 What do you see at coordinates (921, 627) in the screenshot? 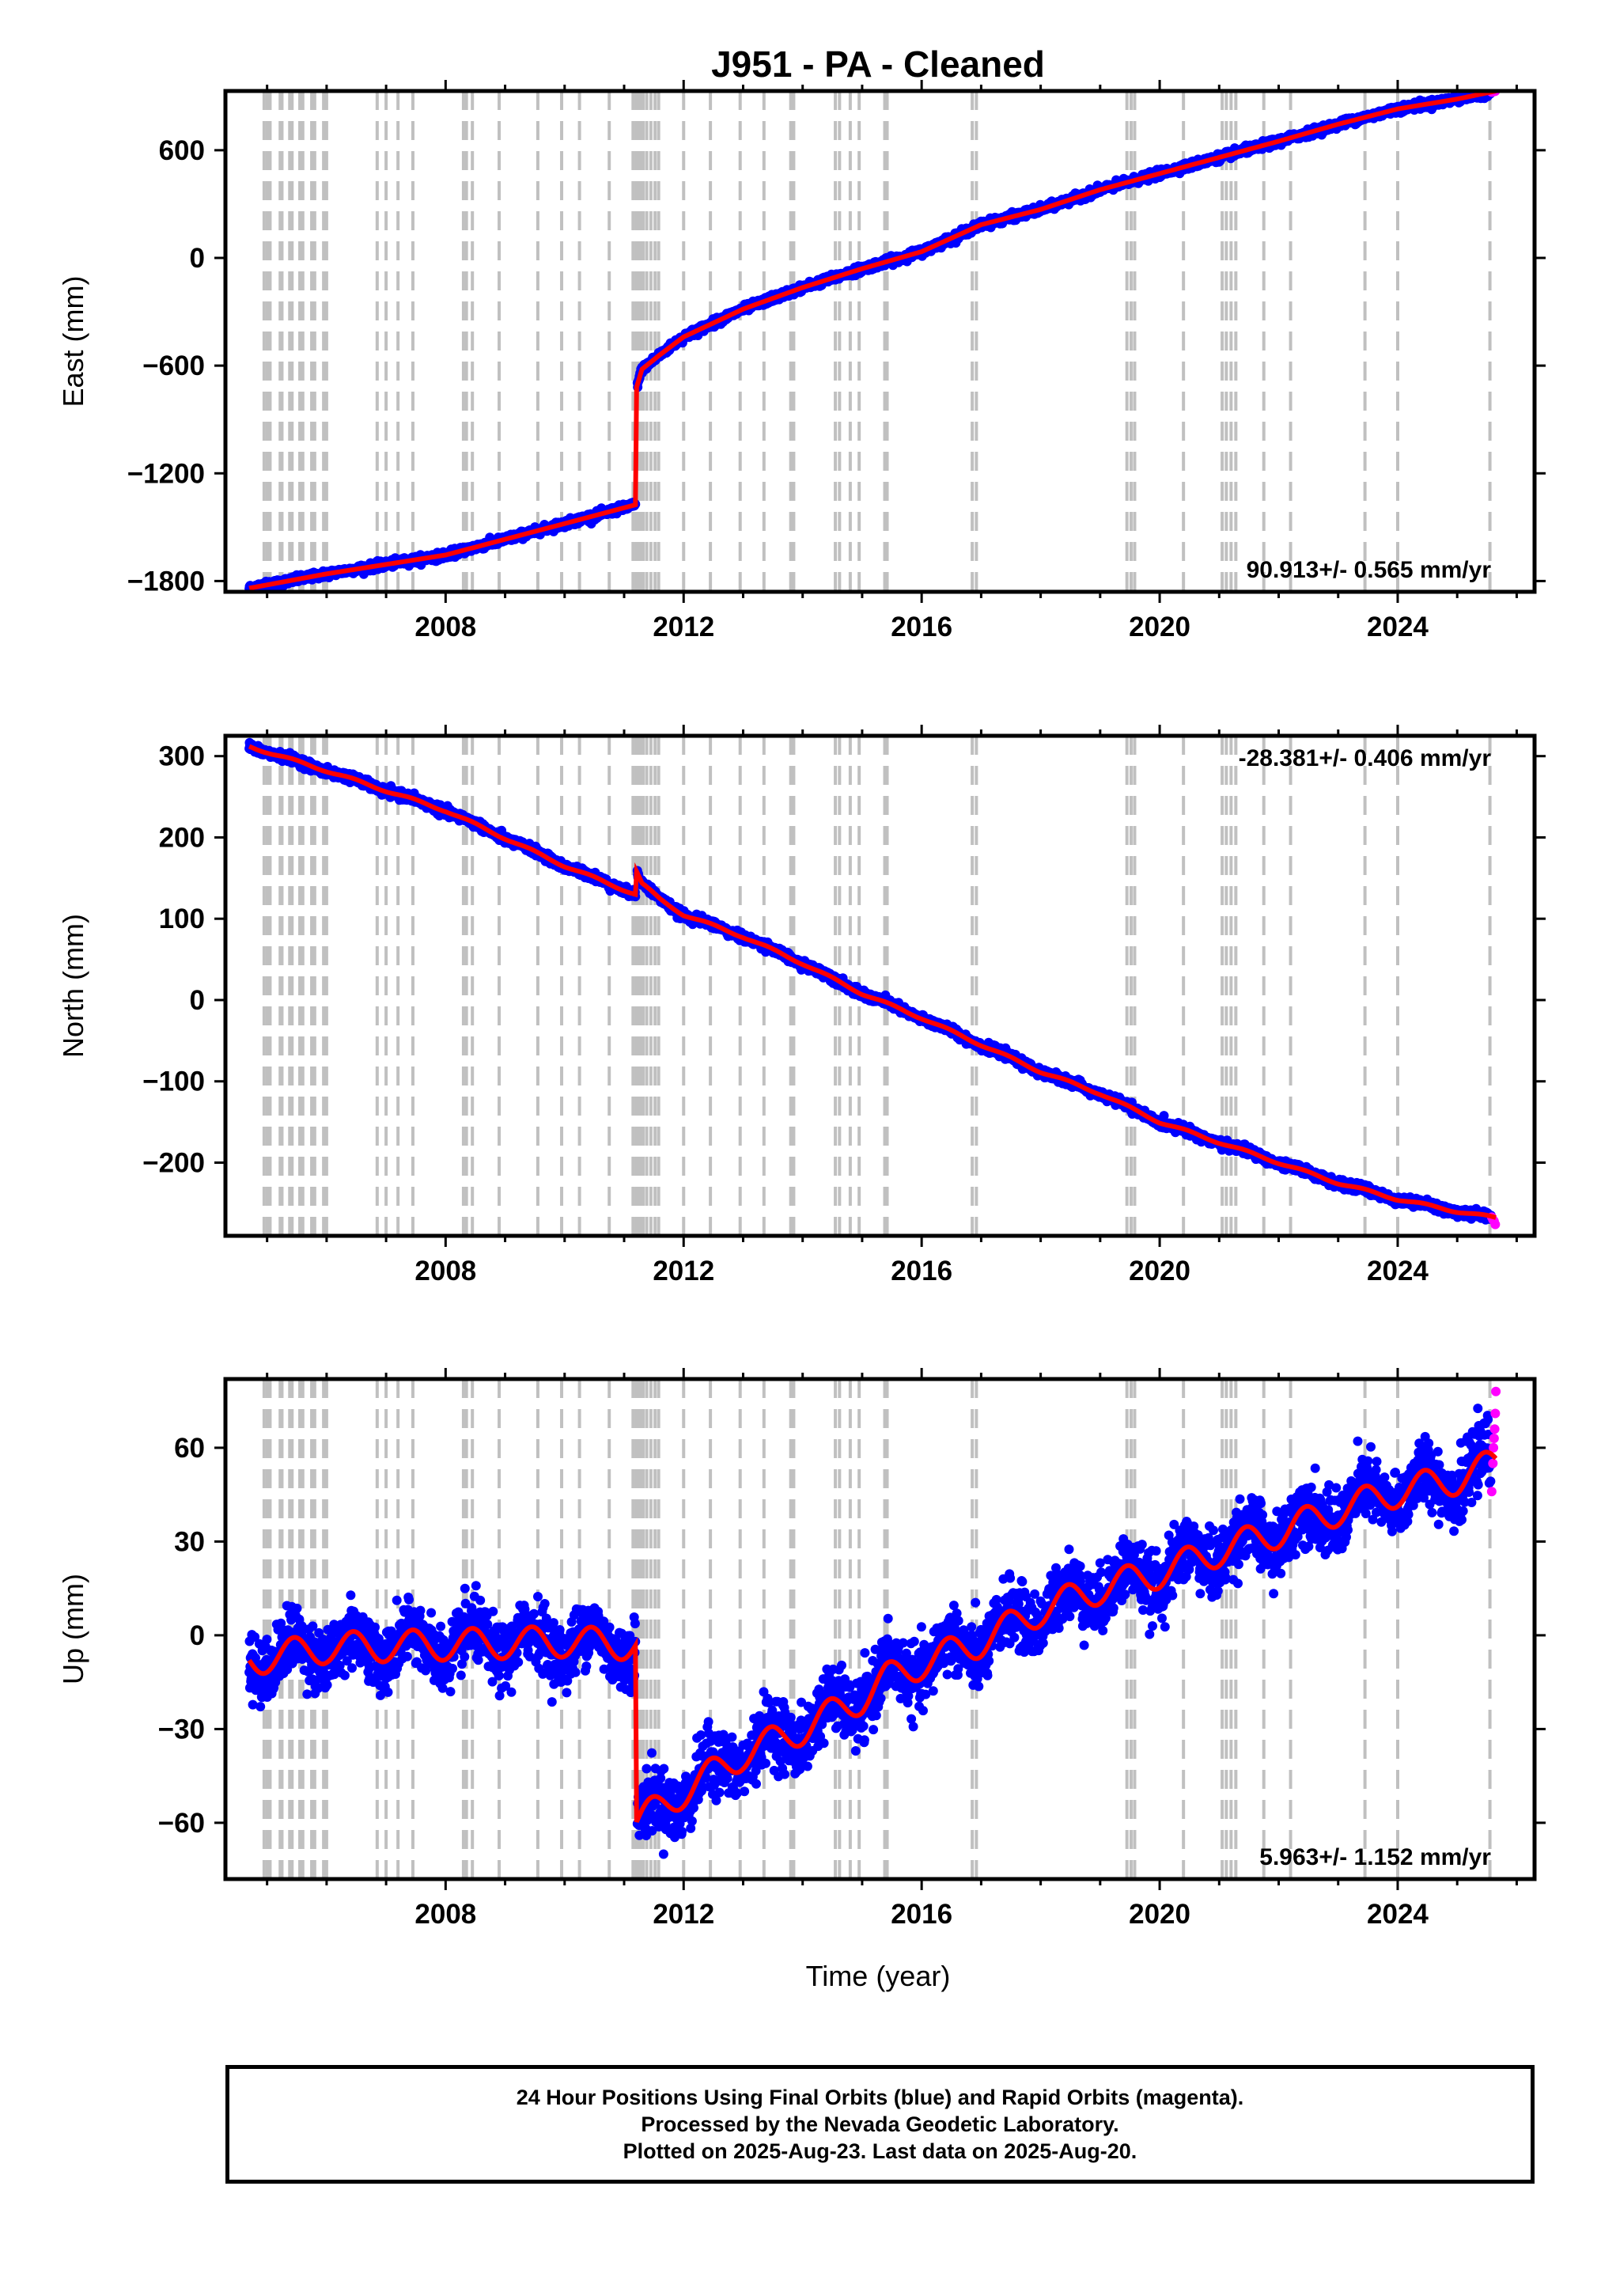
I see `east-xtick-label: 2016` at bounding box center [921, 627].